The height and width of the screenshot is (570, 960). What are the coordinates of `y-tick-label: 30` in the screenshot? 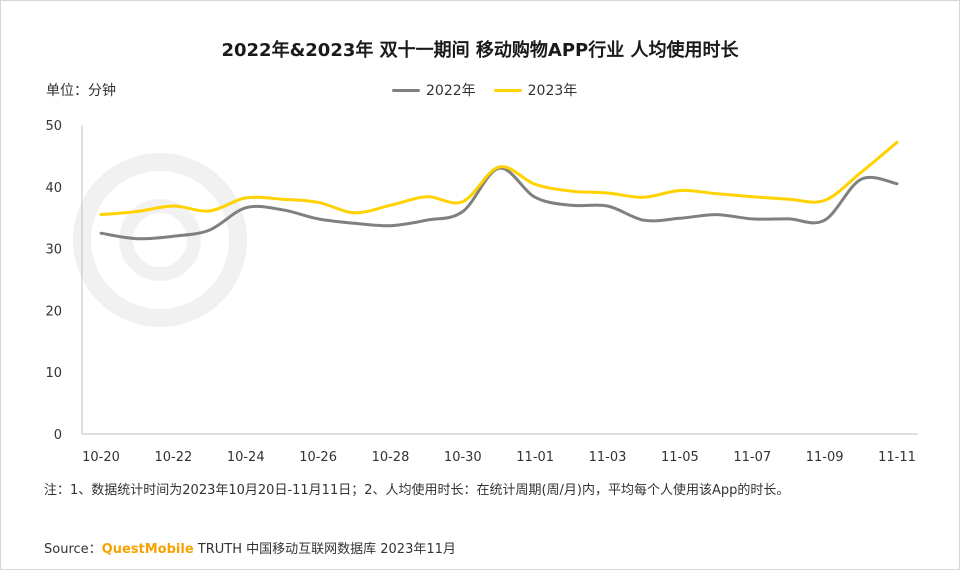 It's located at (53, 250).